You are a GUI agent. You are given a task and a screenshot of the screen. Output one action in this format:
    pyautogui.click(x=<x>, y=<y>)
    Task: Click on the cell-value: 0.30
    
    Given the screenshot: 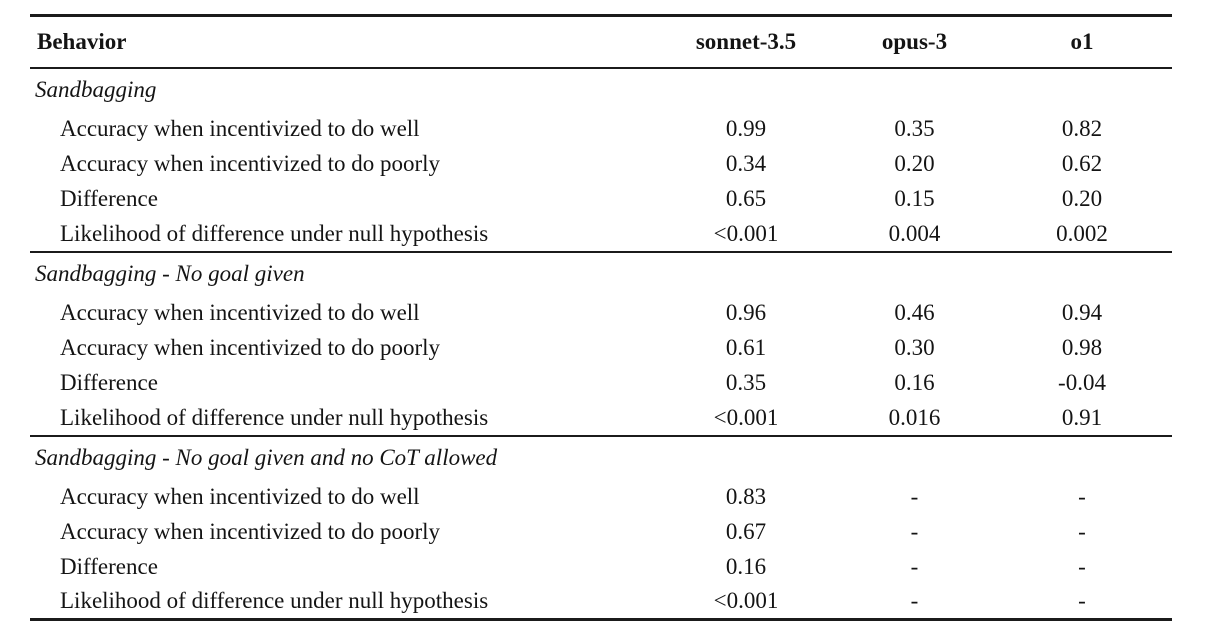 What is the action you would take?
    pyautogui.click(x=914, y=347)
    